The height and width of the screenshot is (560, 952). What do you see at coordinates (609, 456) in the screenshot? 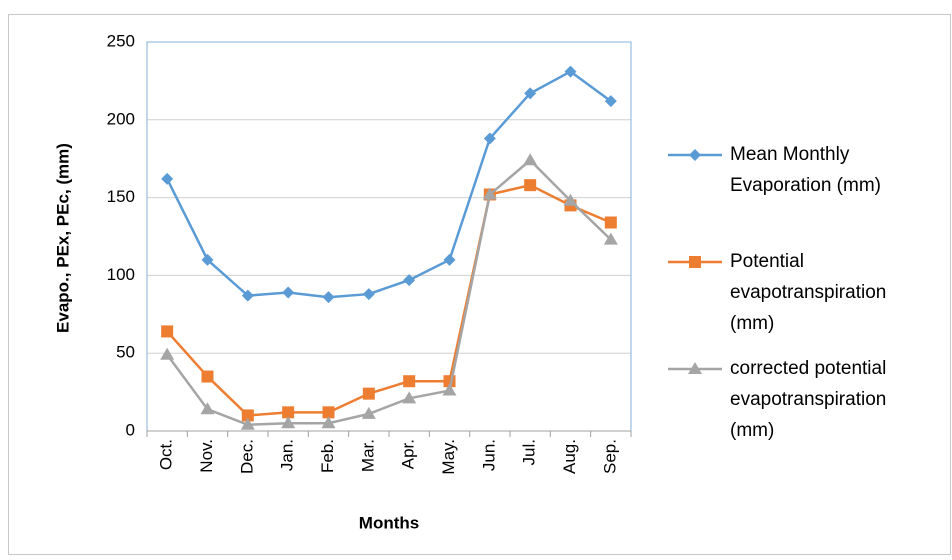
I see `x-tick-label: Sep.` at bounding box center [609, 456].